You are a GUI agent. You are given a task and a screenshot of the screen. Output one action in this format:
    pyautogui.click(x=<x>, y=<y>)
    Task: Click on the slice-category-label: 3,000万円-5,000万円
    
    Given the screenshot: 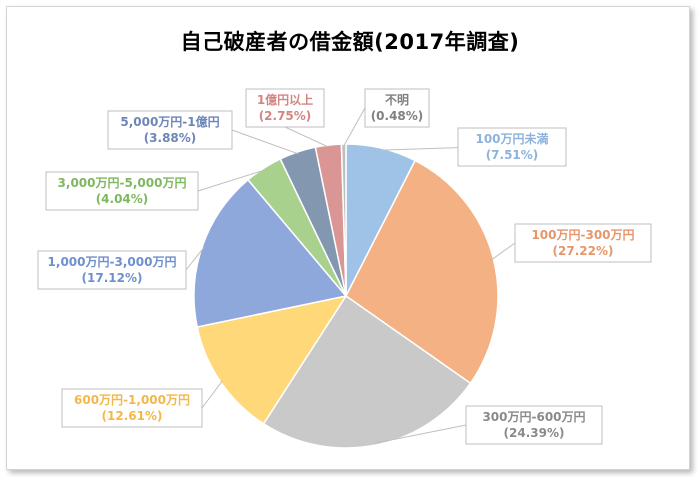 What is the action you would take?
    pyautogui.click(x=122, y=183)
    